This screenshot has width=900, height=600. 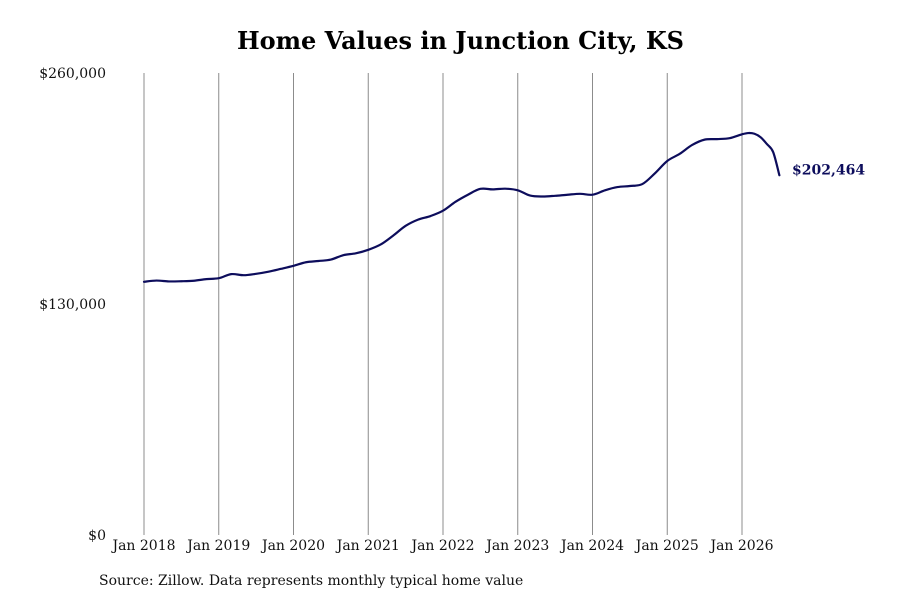 I want to click on y-tick-label: $130,000, so click(x=72, y=305).